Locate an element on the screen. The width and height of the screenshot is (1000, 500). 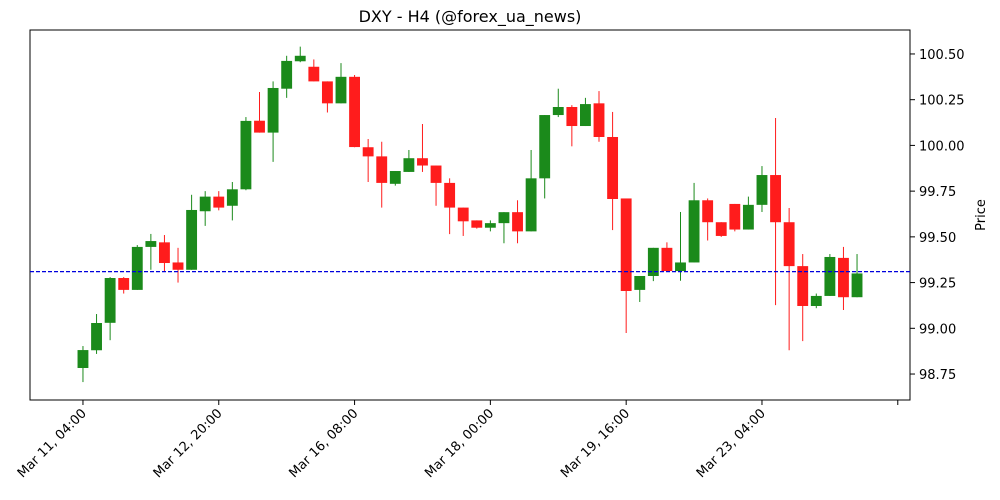
y-tick-label: 99.25 is located at coordinates (937, 284).